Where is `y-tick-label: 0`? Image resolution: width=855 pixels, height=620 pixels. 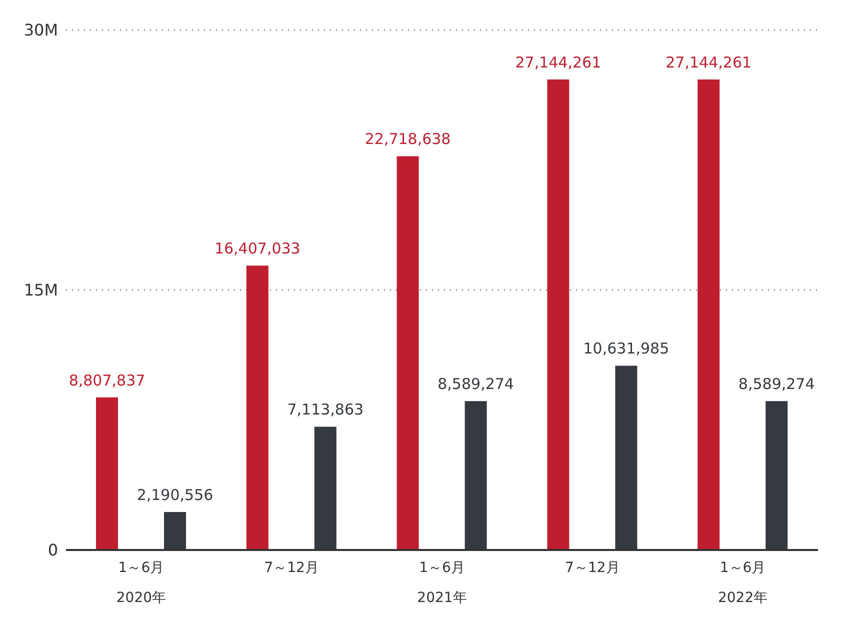
y-tick-label: 0 is located at coordinates (53, 550).